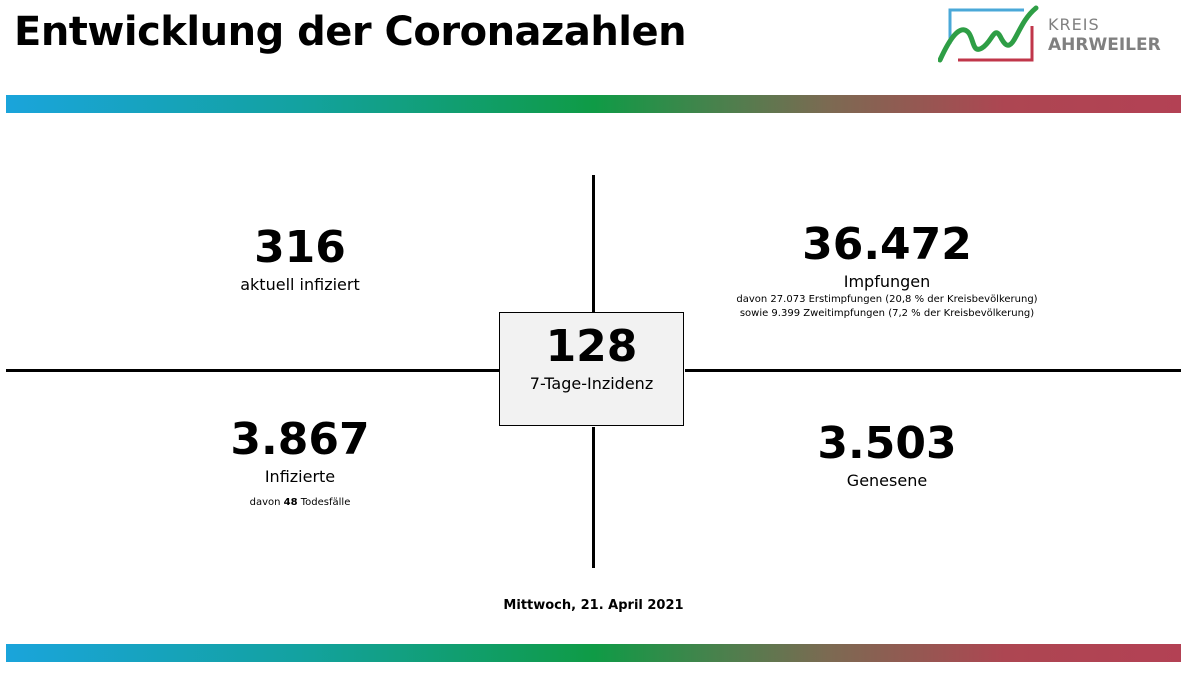 The height and width of the screenshot is (680, 1204). What do you see at coordinates (887, 281) in the screenshot?
I see `vaccinations-label: Impfungen` at bounding box center [887, 281].